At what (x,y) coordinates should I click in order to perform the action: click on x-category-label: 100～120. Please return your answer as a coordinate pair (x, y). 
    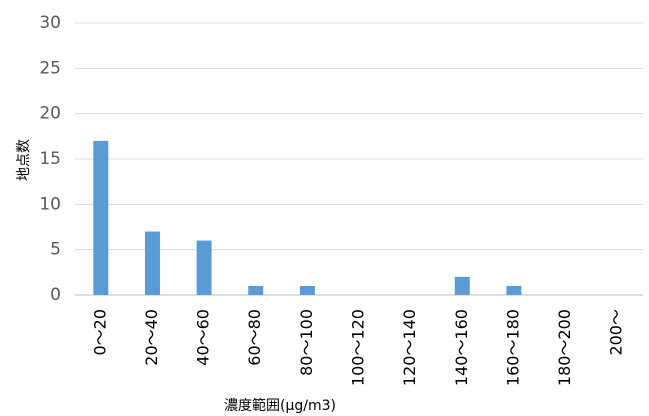
    Looking at the image, I should click on (358, 347).